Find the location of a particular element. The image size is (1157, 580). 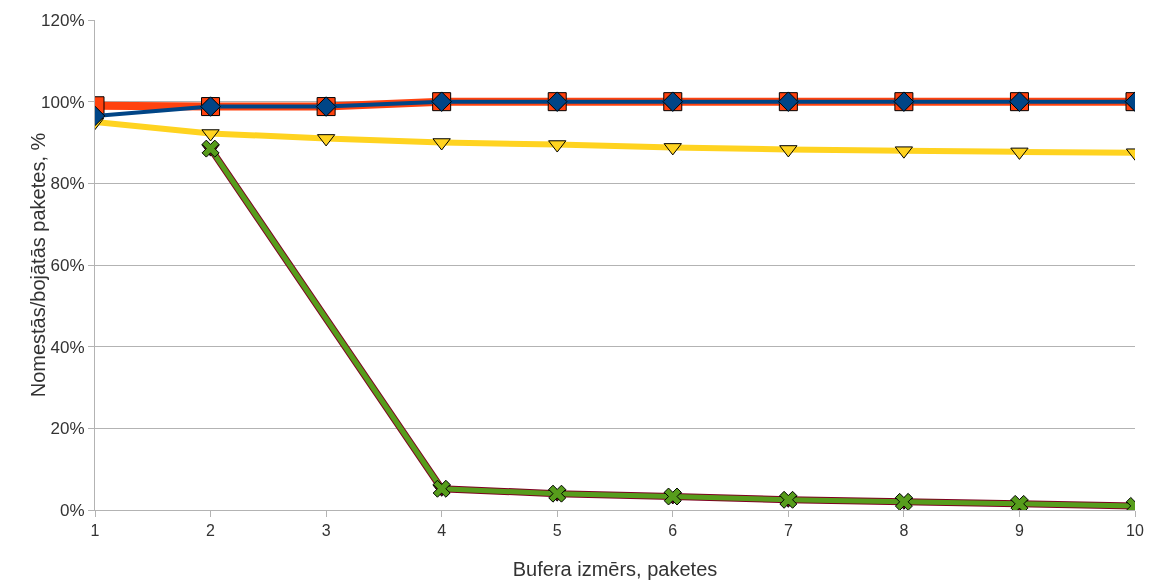

x-tick-label: 10 is located at coordinates (1135, 531).